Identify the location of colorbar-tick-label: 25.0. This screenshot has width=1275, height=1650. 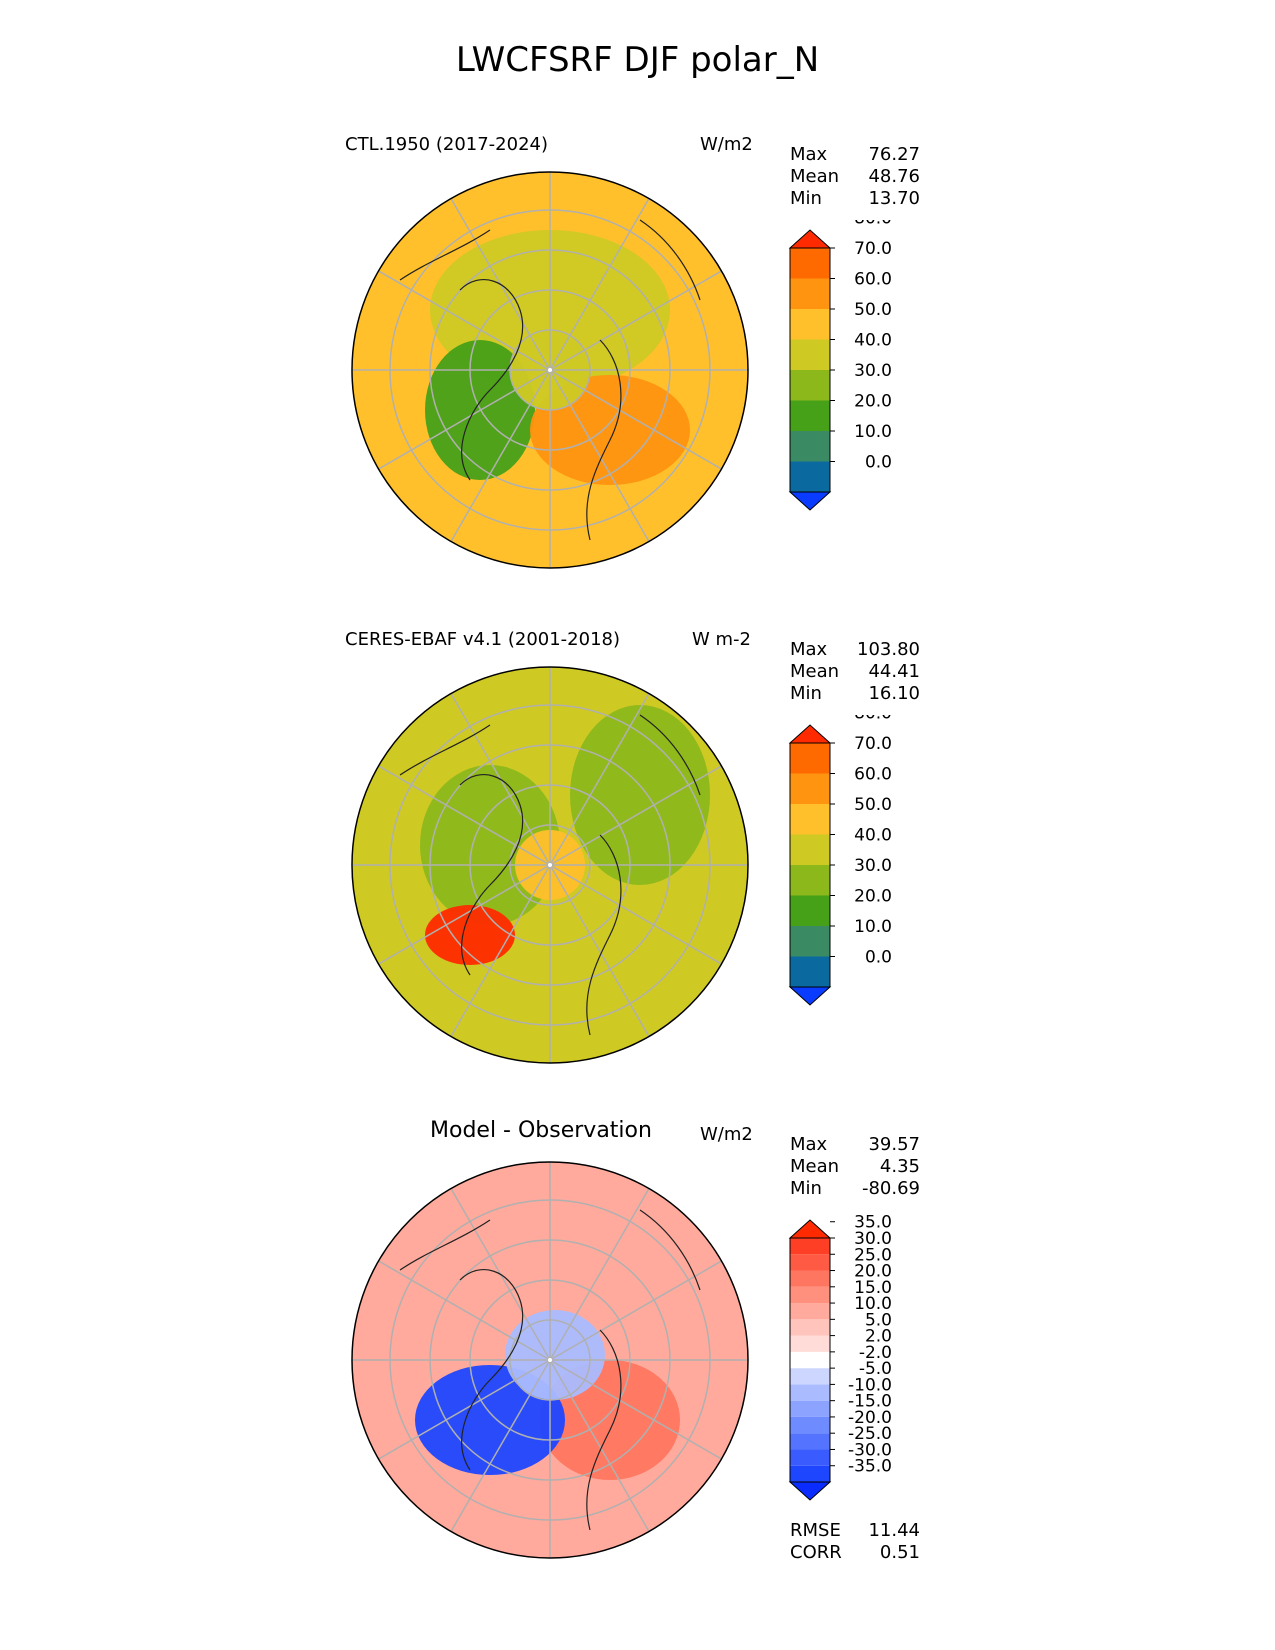
(873, 1255).